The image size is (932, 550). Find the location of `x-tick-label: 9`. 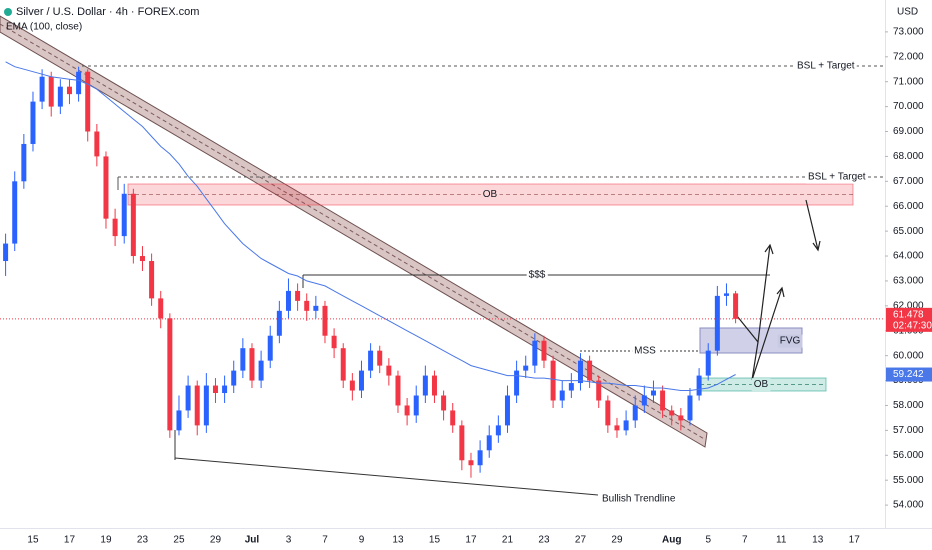

x-tick-label: 9 is located at coordinates (362, 540).